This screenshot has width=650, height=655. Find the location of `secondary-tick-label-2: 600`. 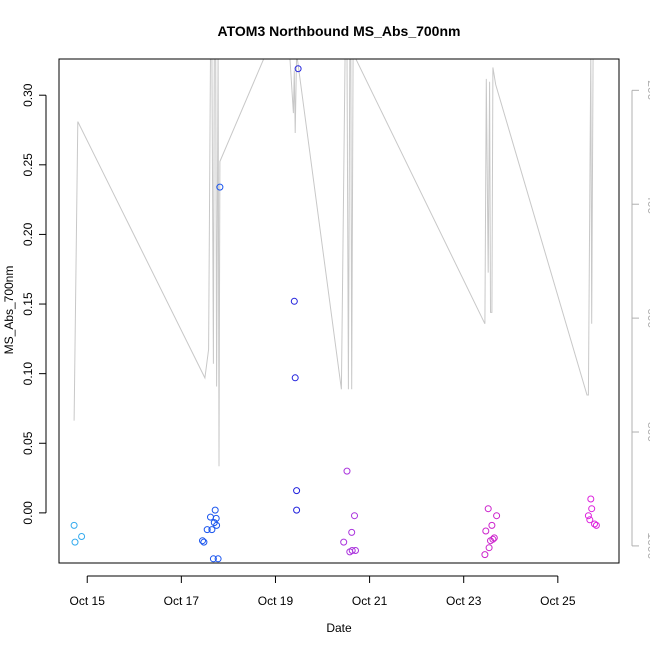

secondary-tick-label-2: 600 is located at coordinates (647, 318).